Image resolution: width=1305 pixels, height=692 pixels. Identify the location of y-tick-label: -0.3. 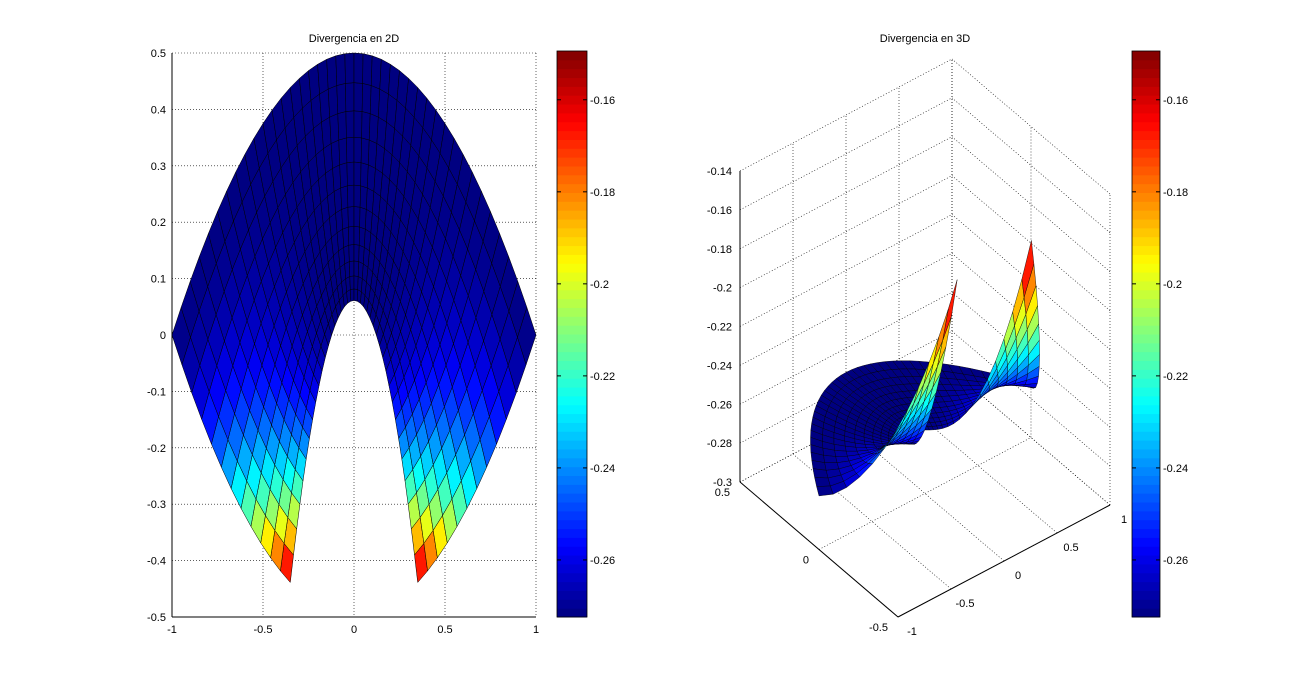
(156, 505).